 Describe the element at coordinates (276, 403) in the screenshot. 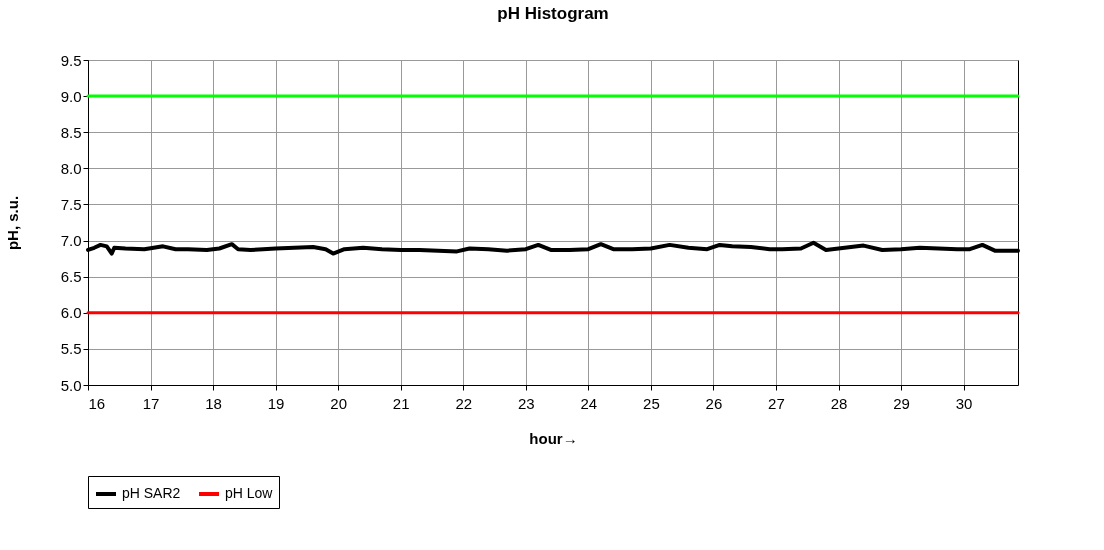

I see `x-tick-label: 19` at that location.